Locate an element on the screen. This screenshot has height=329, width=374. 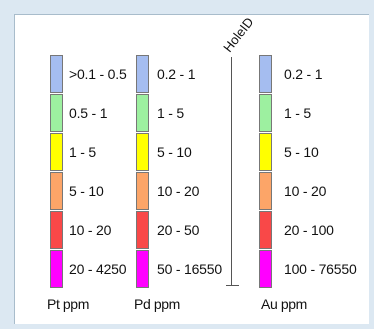
hole-axis-tick is located at coordinates (232, 285).